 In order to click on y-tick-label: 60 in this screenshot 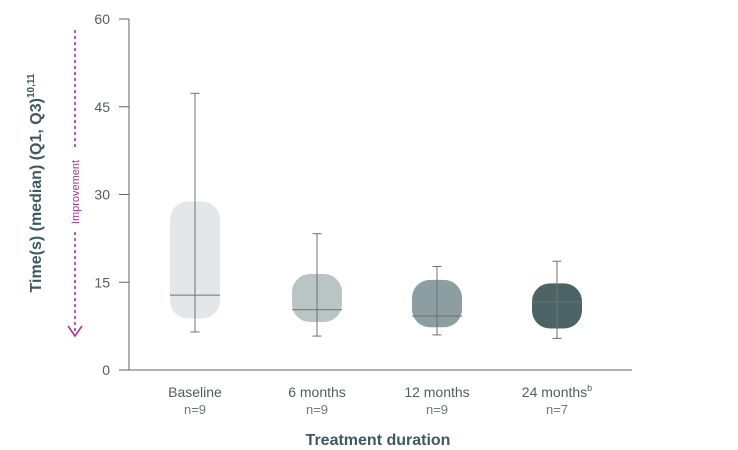, I will do `click(102, 19)`.